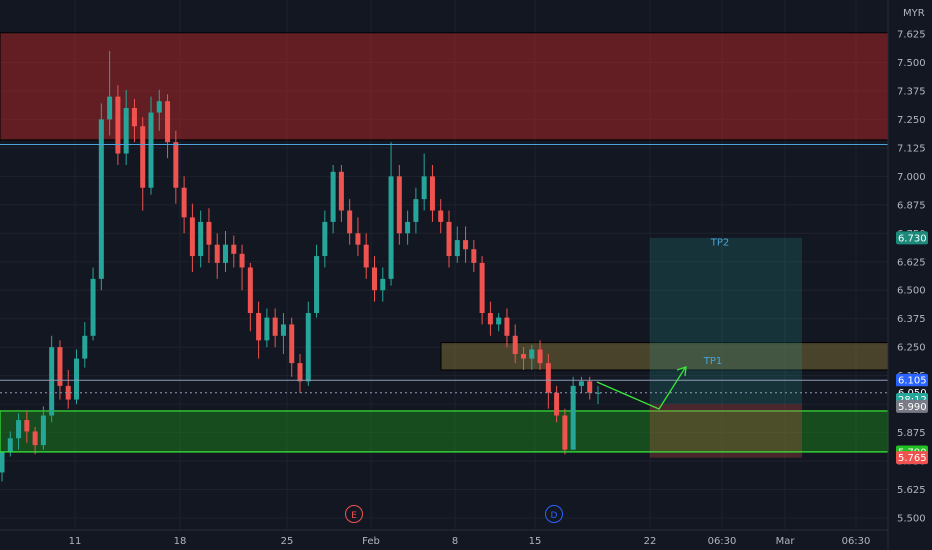 This screenshot has width=932, height=550. What do you see at coordinates (911, 35) in the screenshot?
I see `price-tick-label: 7.625` at bounding box center [911, 35].